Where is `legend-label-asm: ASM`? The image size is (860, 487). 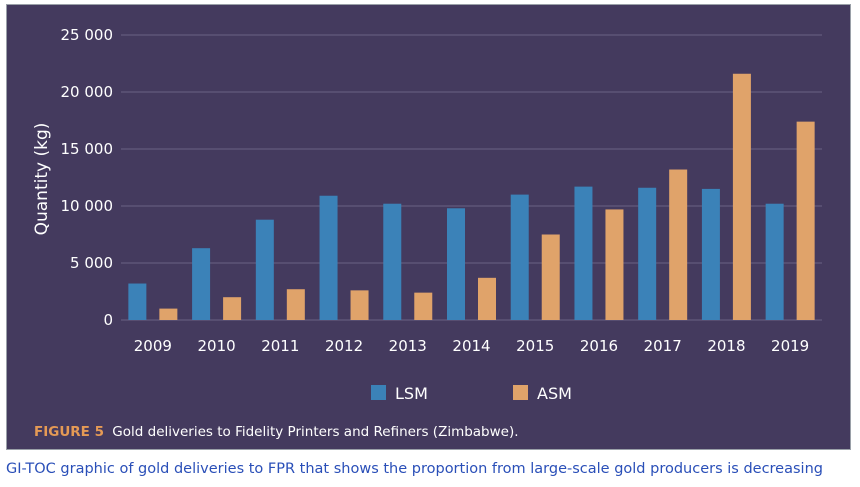 legend-label-asm: ASM is located at coordinates (554, 393).